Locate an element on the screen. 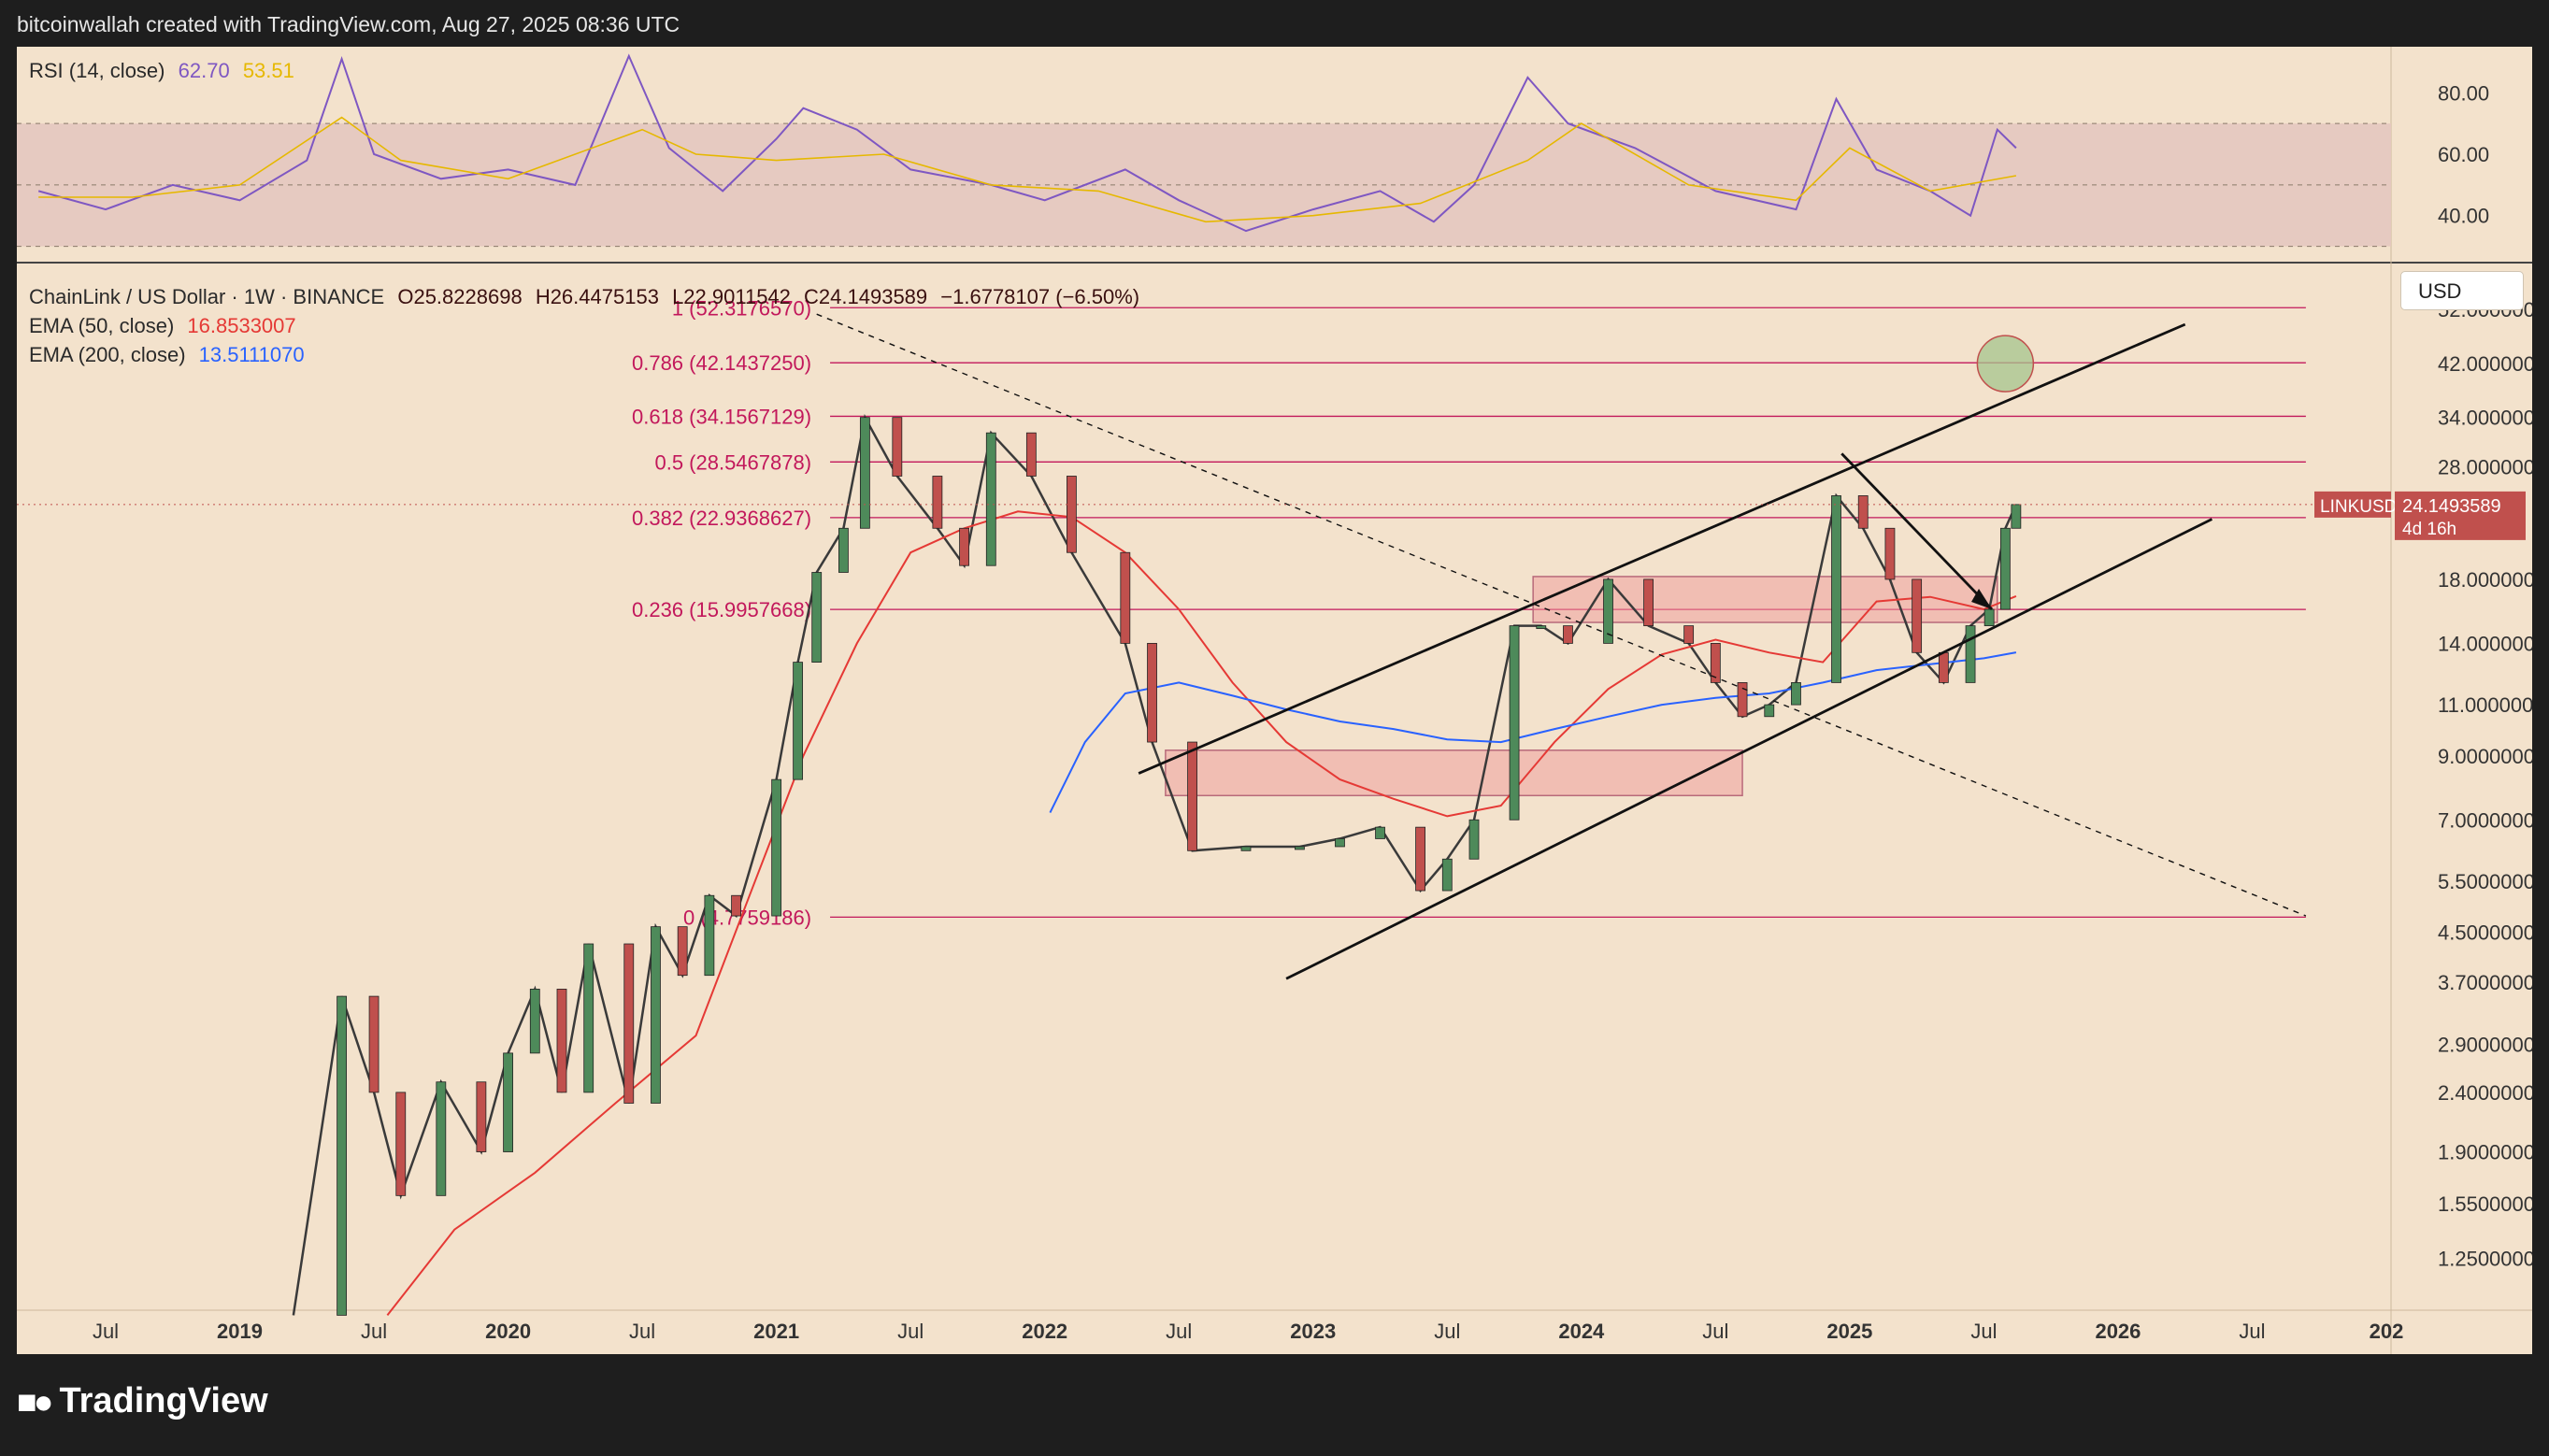 This screenshot has width=2549, height=1456. ema50-value: 16.8533007 is located at coordinates (241, 325).